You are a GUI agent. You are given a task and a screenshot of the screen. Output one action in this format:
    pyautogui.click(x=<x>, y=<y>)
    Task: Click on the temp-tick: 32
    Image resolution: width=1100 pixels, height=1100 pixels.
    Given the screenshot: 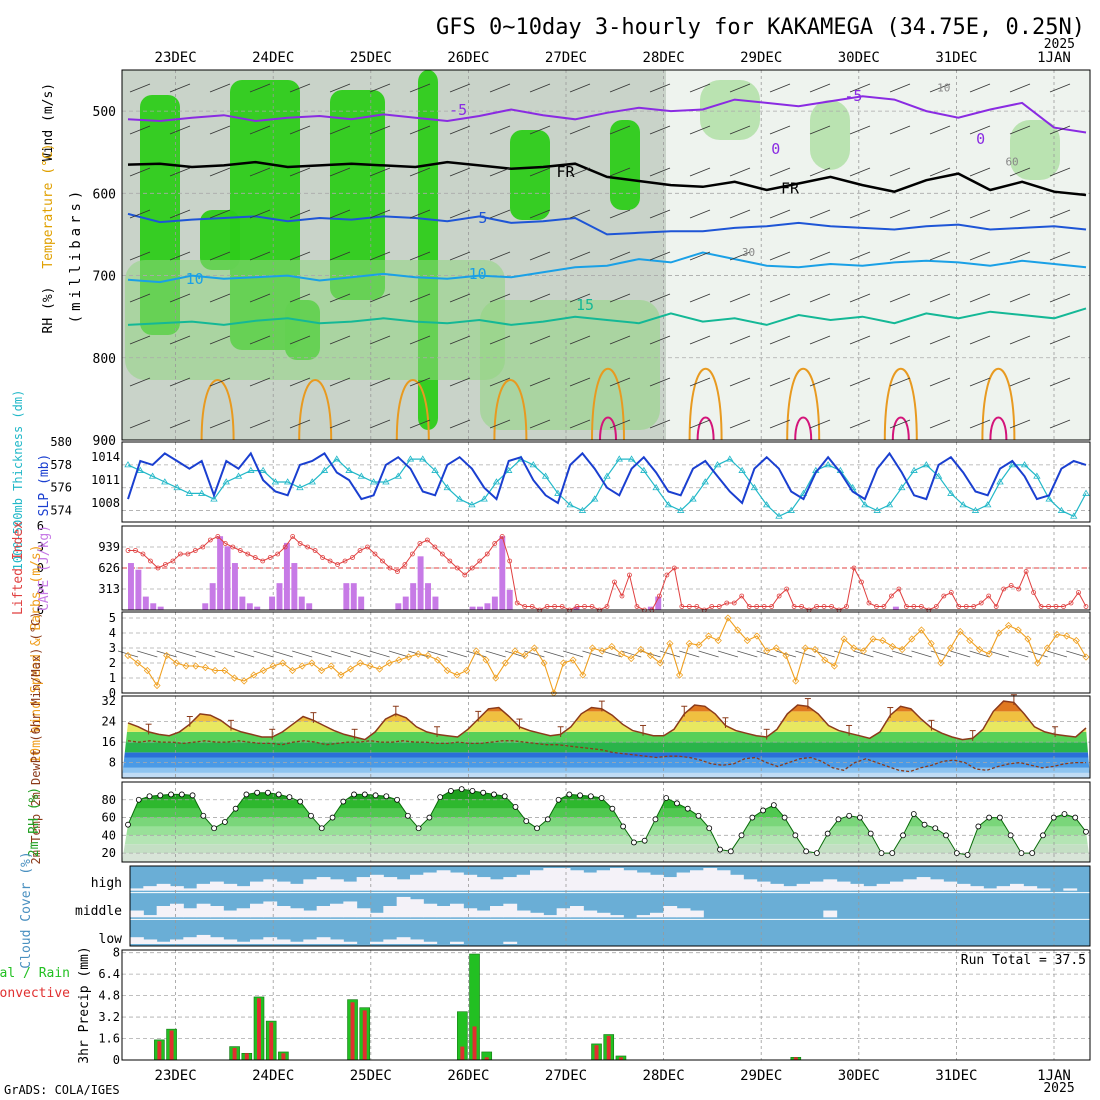 What is the action you would take?
    pyautogui.click(x=109, y=701)
    